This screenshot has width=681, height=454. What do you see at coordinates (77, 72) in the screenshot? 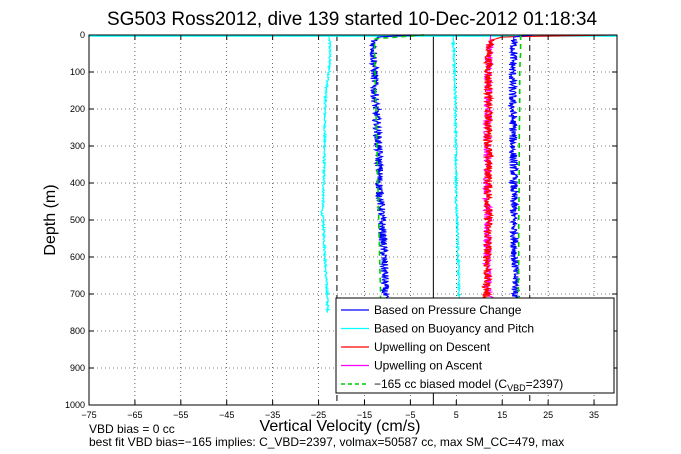
I see `y-tick-label: 100` at bounding box center [77, 72].